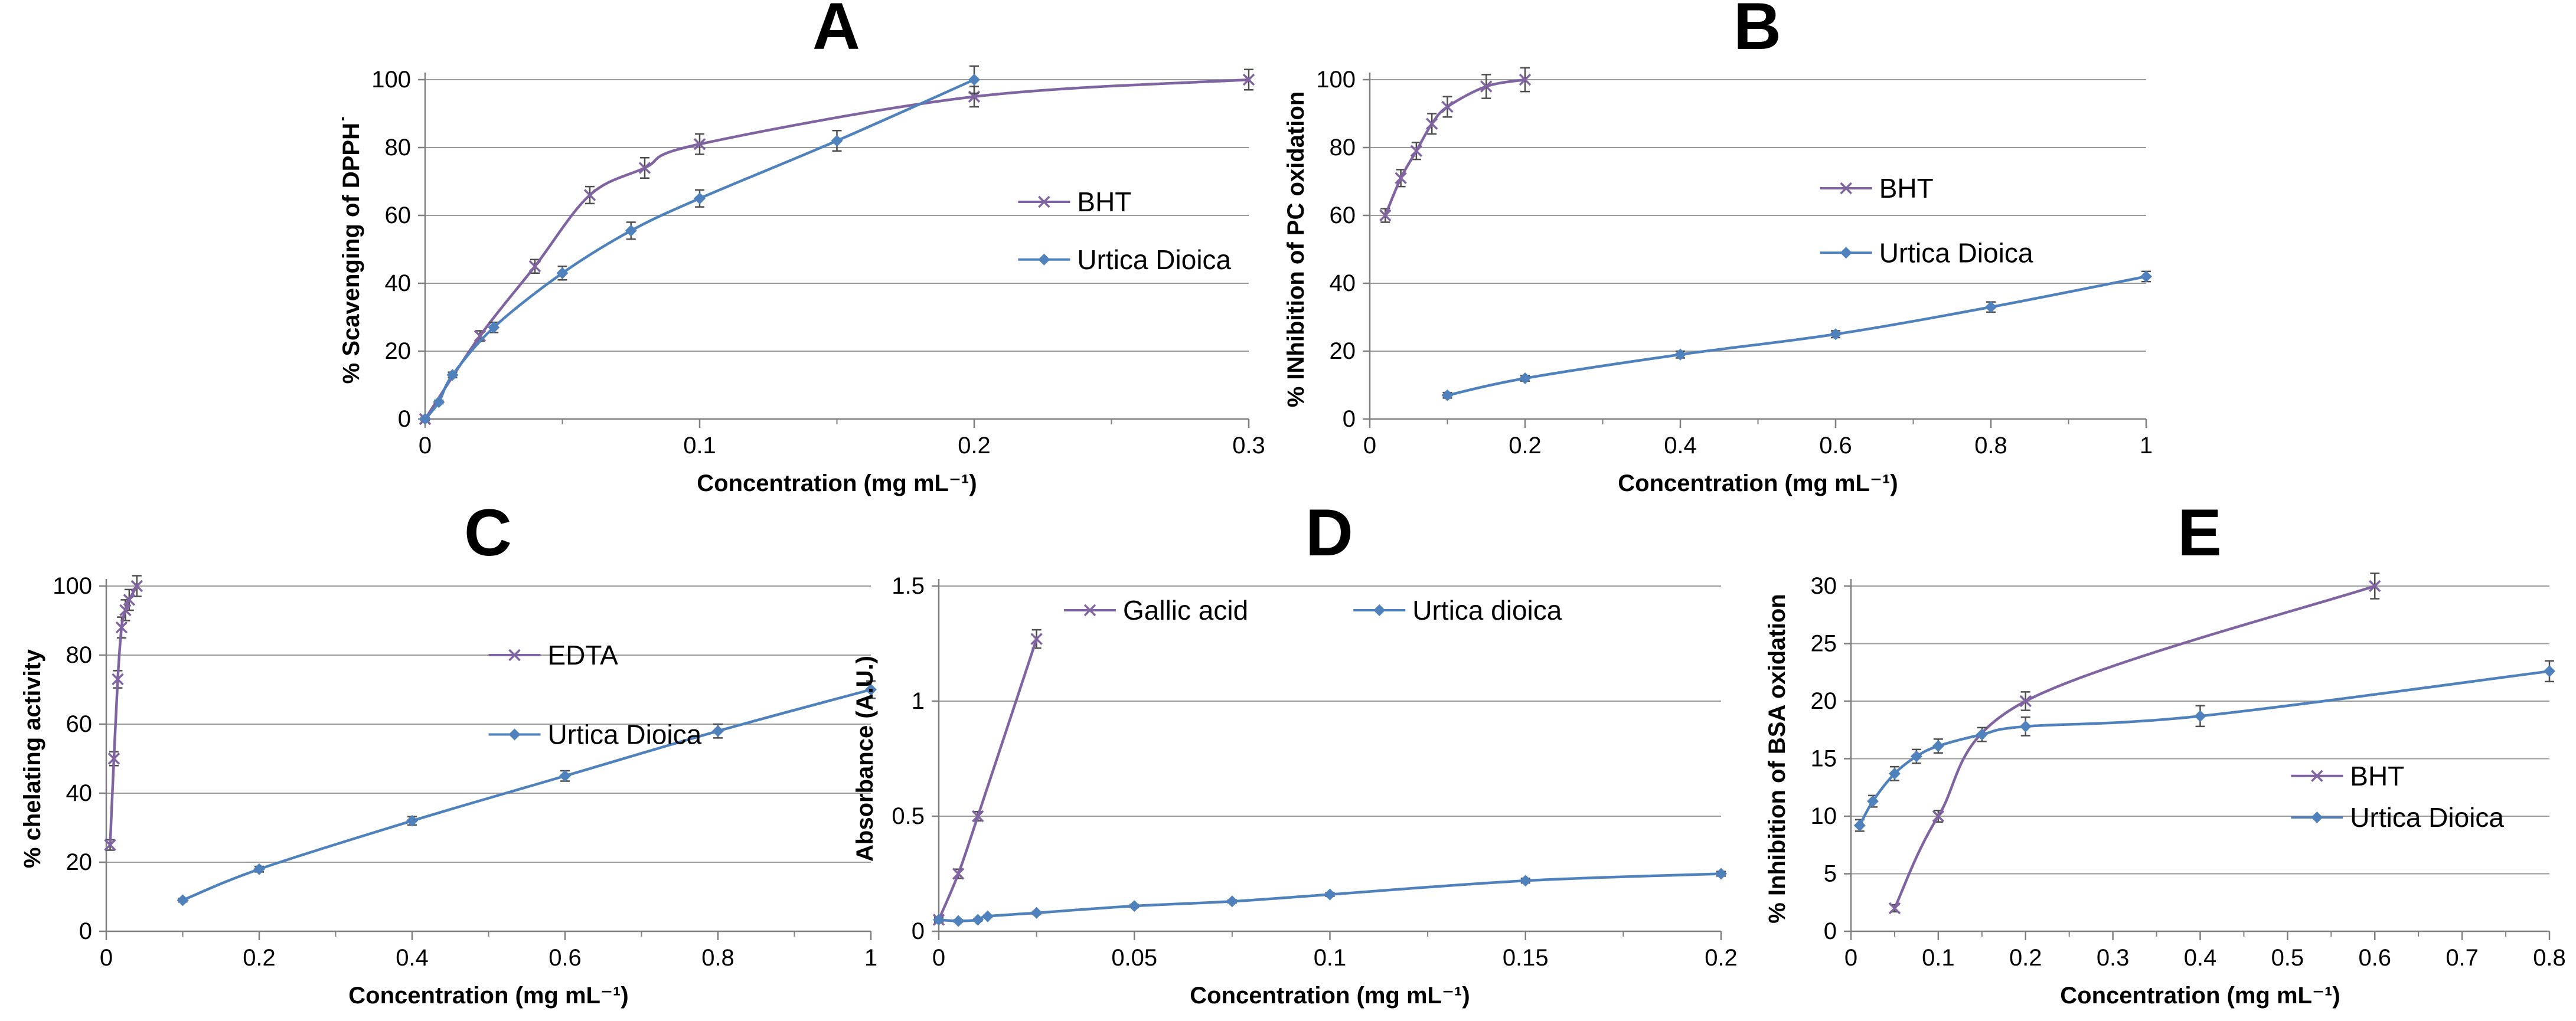  Describe the element at coordinates (1824, 701) in the screenshot. I see `y-tick-label: 20` at that location.